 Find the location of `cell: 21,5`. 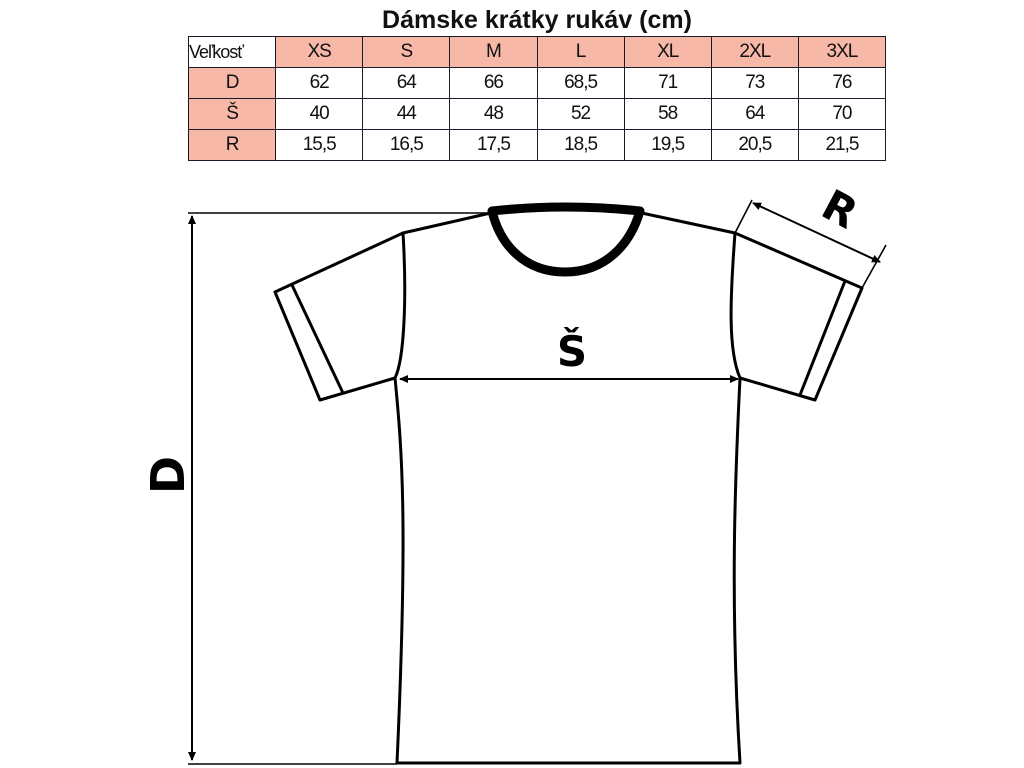

cell: 21,5 is located at coordinates (842, 145).